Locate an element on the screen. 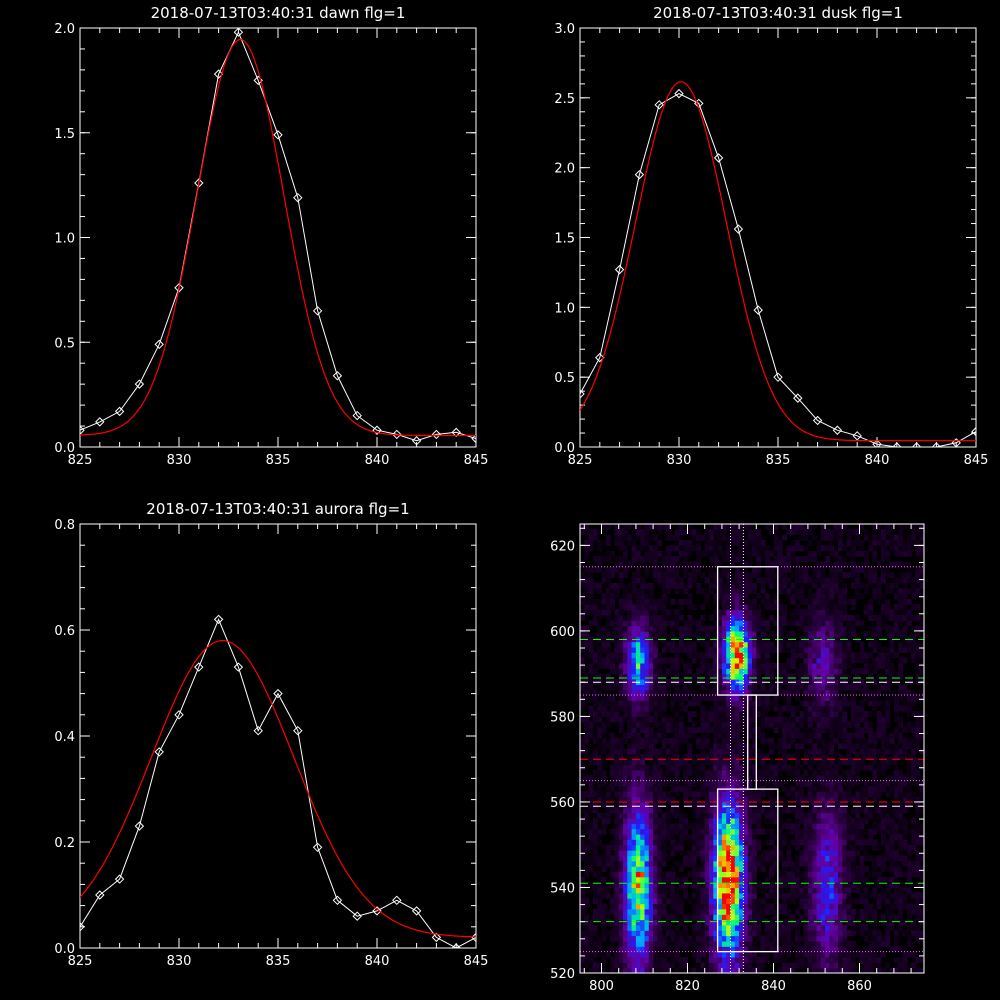 This screenshot has width=1000, height=1000. data-point is located at coordinates (337, 900).